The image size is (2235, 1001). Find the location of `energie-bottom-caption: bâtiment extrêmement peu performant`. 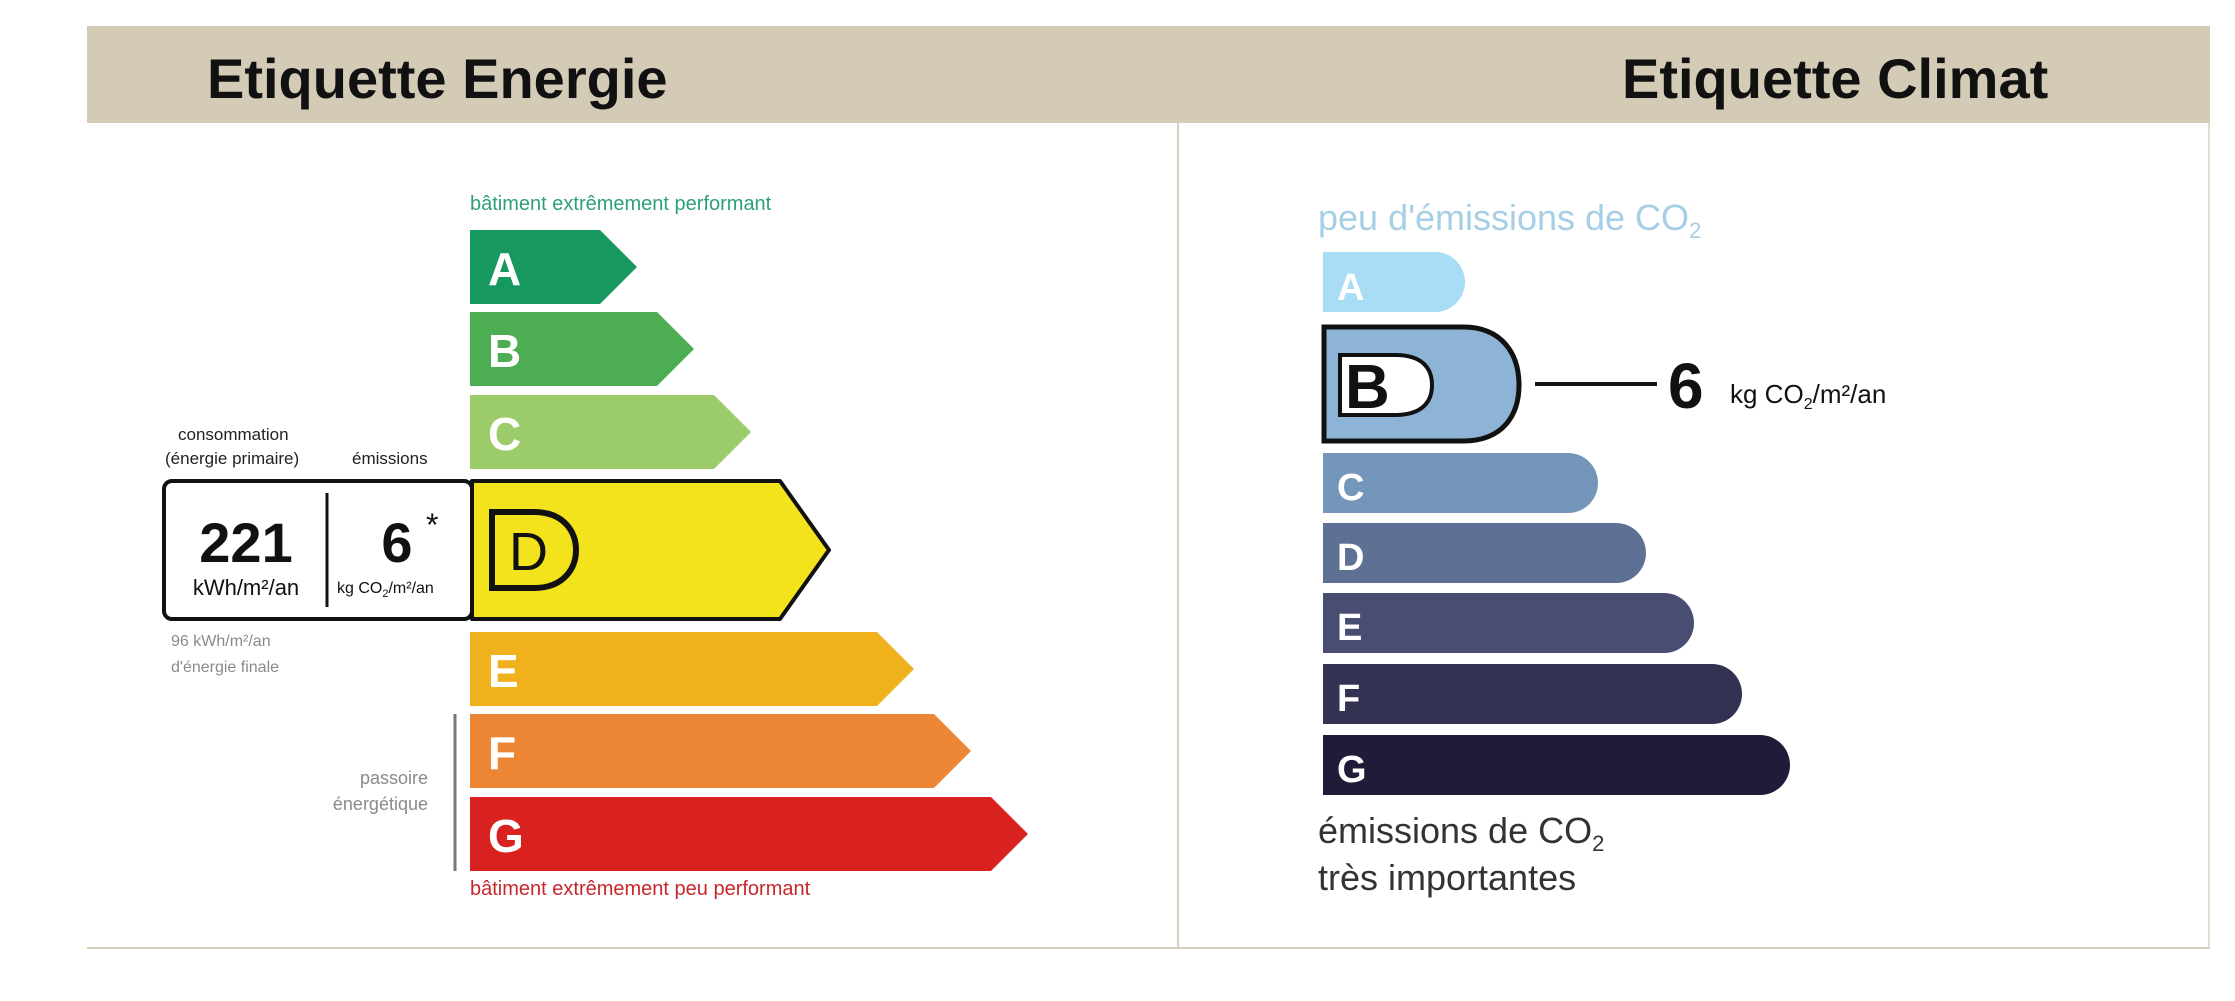

energie-bottom-caption: bâtiment extrêmement peu performant is located at coordinates (640, 889).